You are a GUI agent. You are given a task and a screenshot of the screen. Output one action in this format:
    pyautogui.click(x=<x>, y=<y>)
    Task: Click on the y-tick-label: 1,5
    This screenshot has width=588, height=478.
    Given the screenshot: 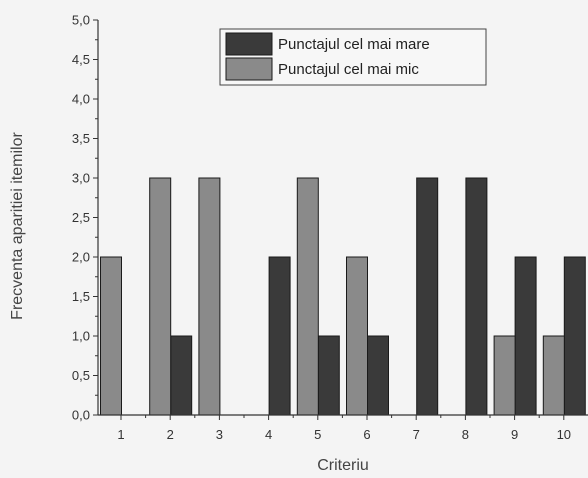 What is the action you would take?
    pyautogui.click(x=81, y=296)
    